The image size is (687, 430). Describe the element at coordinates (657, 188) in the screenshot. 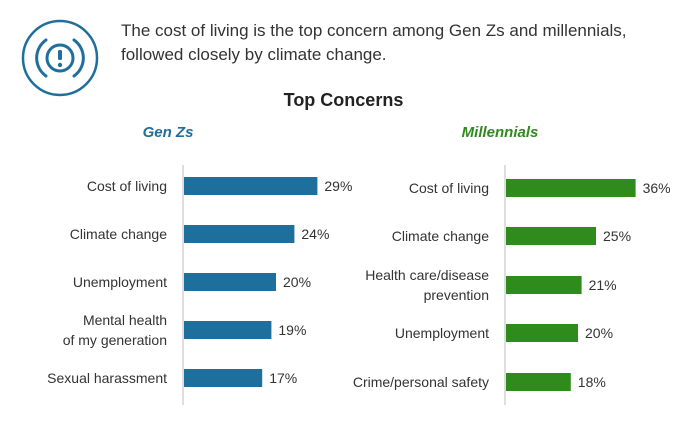

I see `value-label-millennials-0: 36%` at that location.